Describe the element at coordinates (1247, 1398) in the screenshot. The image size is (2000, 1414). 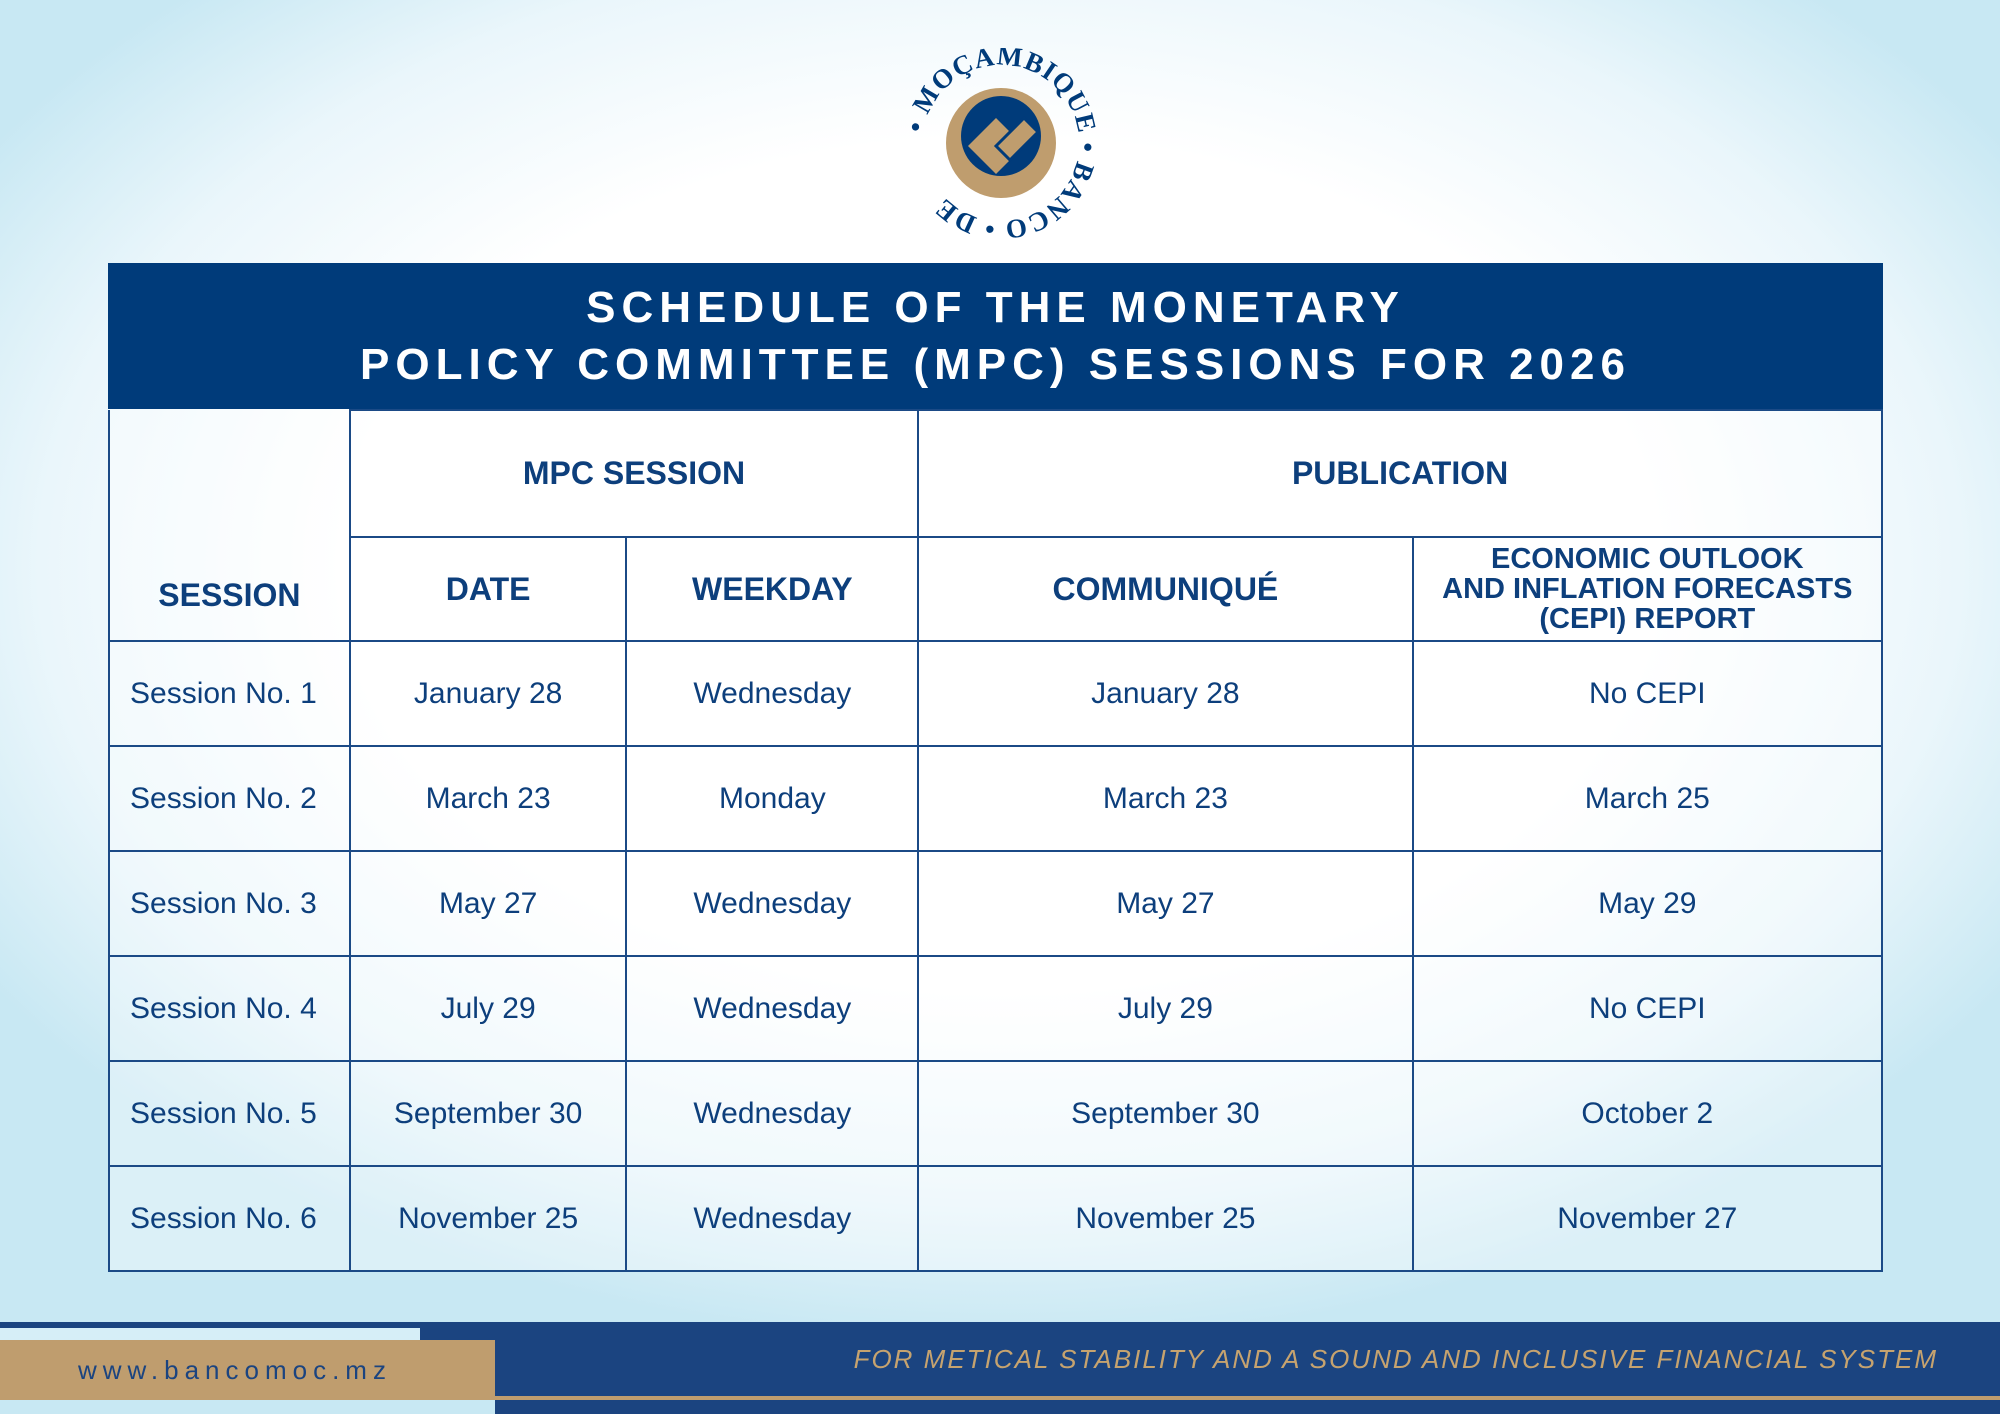
I see `footer-gold-stripe` at that location.